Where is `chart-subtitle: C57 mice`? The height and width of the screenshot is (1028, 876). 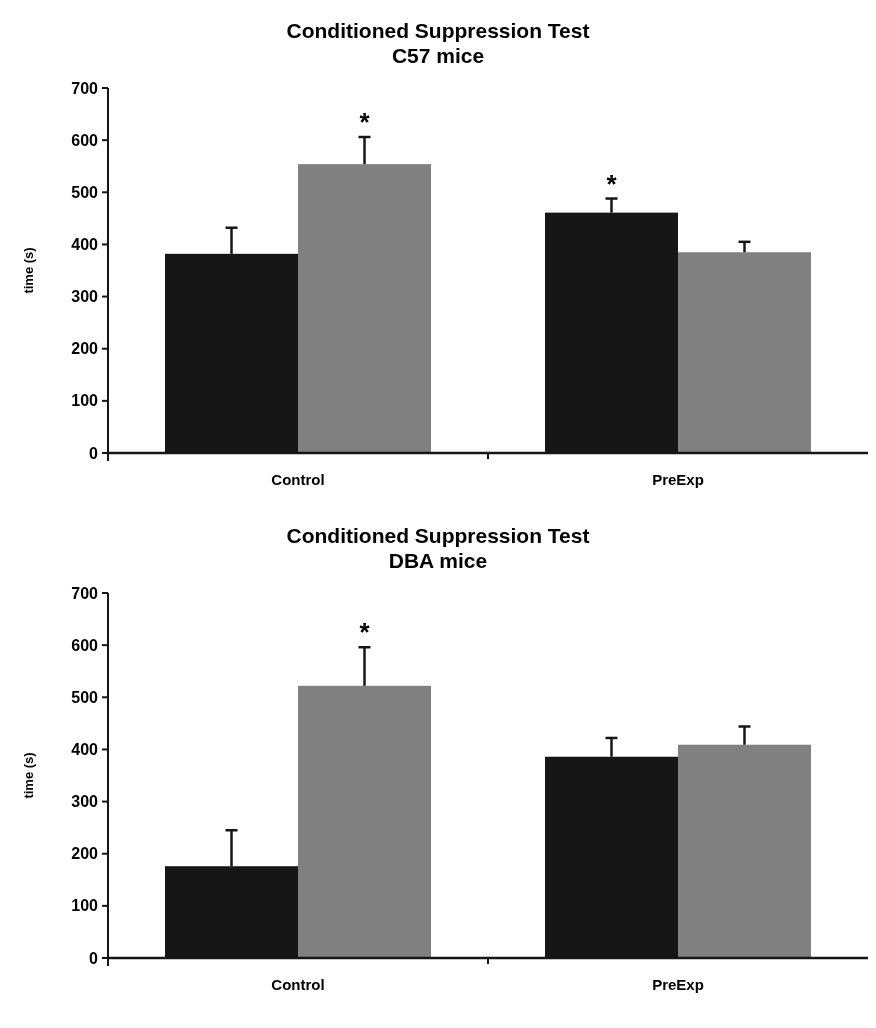 chart-subtitle: C57 mice is located at coordinates (438, 55).